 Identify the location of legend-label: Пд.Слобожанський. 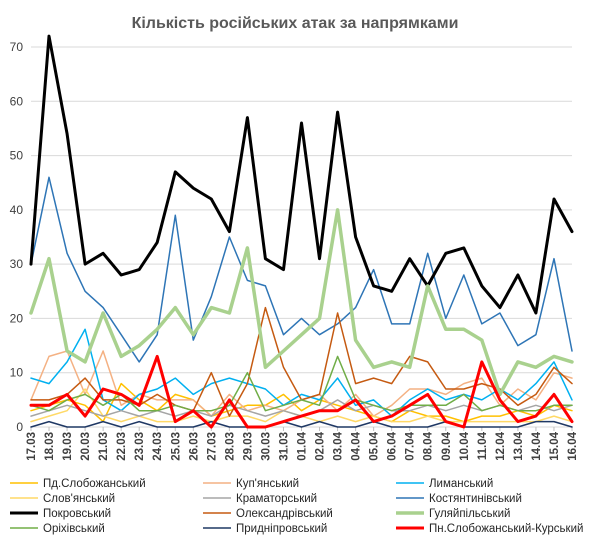
(94, 484).